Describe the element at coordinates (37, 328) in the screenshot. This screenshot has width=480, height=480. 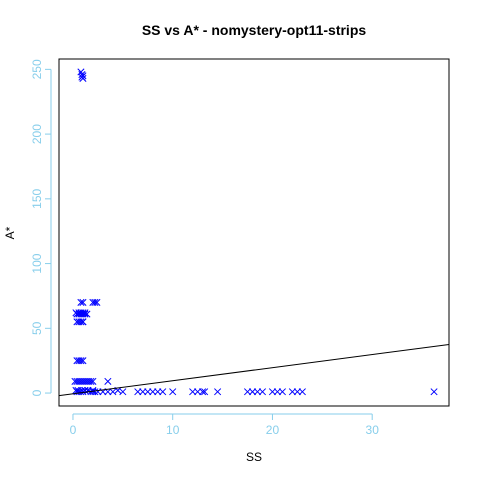
I see `y-tick-label: 50` at that location.